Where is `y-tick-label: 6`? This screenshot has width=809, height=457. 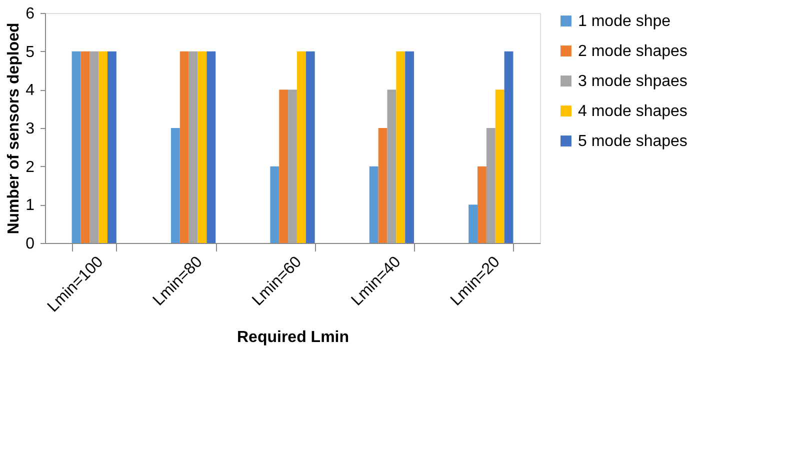 y-tick-label: 6 is located at coordinates (30, 14).